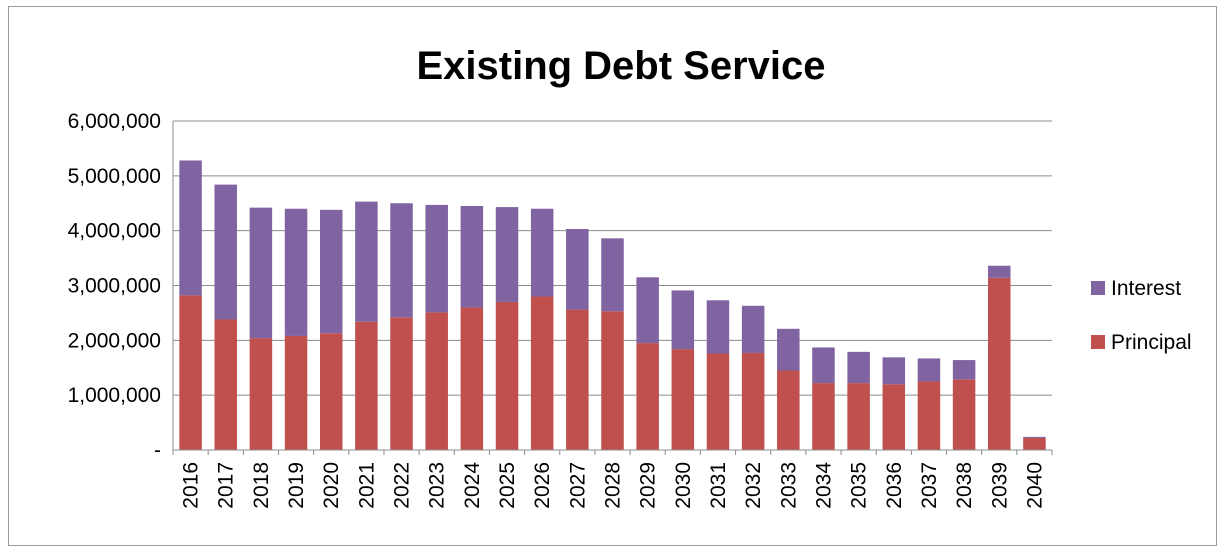 Image resolution: width=1225 pixels, height=546 pixels. What do you see at coordinates (190, 372) in the screenshot?
I see `bar-principal-2016` at bounding box center [190, 372].